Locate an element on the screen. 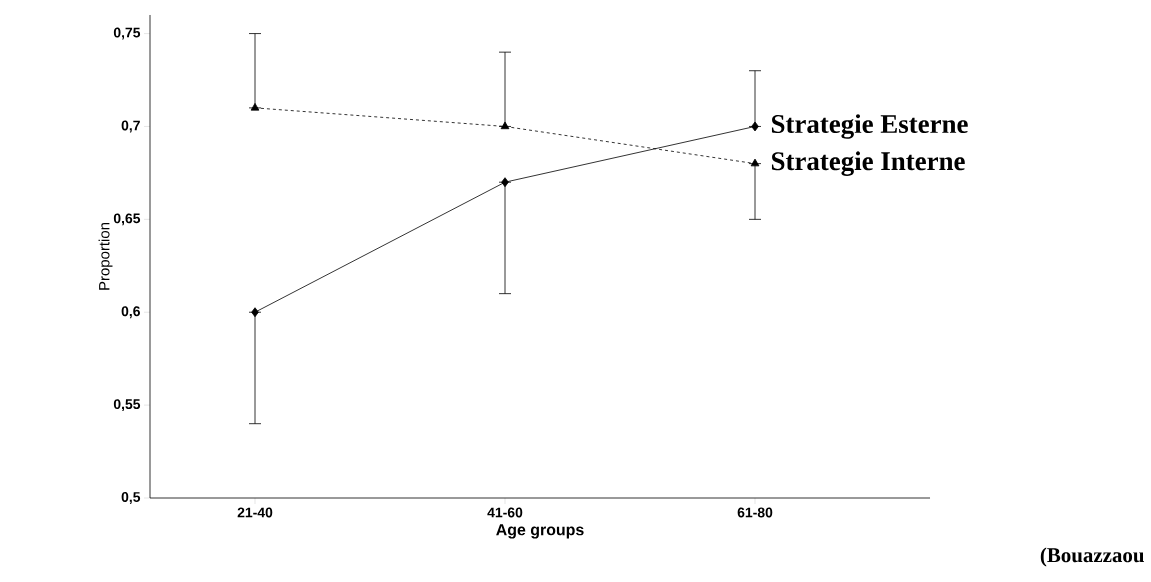 Image resolution: width=1151 pixels, height=582 pixels. y-tick-label: 0,5 is located at coordinates (131, 498).